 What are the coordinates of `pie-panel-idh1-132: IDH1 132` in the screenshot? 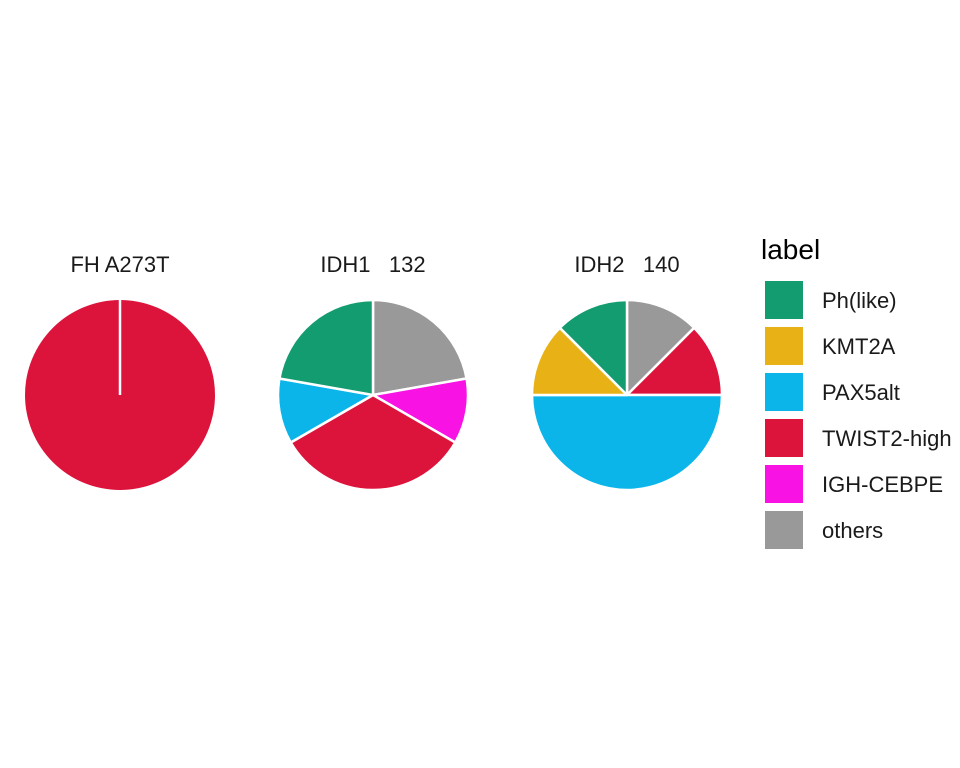 It's located at (373, 372).